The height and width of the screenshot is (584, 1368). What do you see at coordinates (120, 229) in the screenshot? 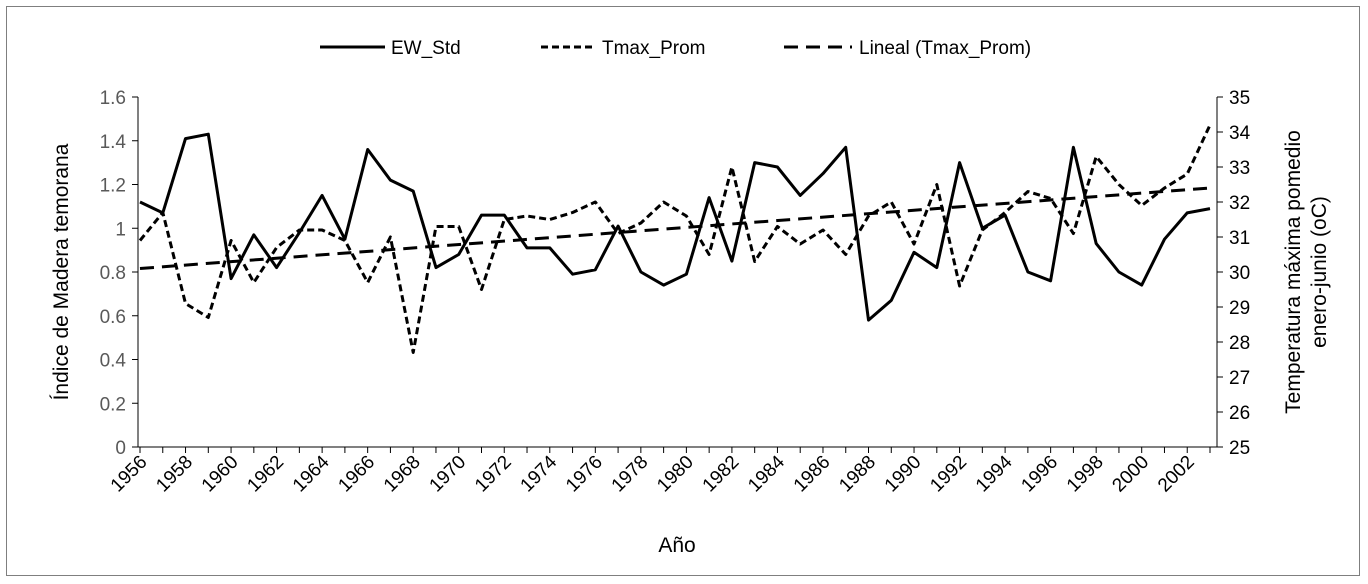
I see `left-y-tick-label: 1` at bounding box center [120, 229].